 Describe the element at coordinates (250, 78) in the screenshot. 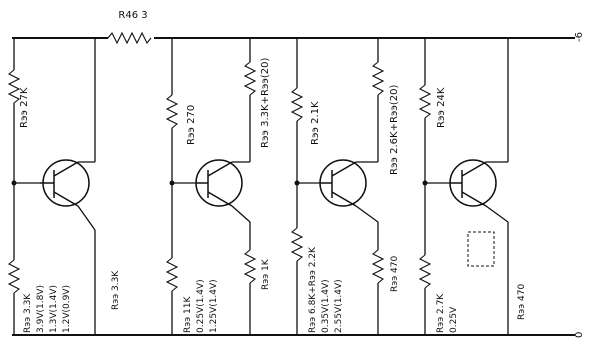

I see `stage-2-mid-resistor` at that location.